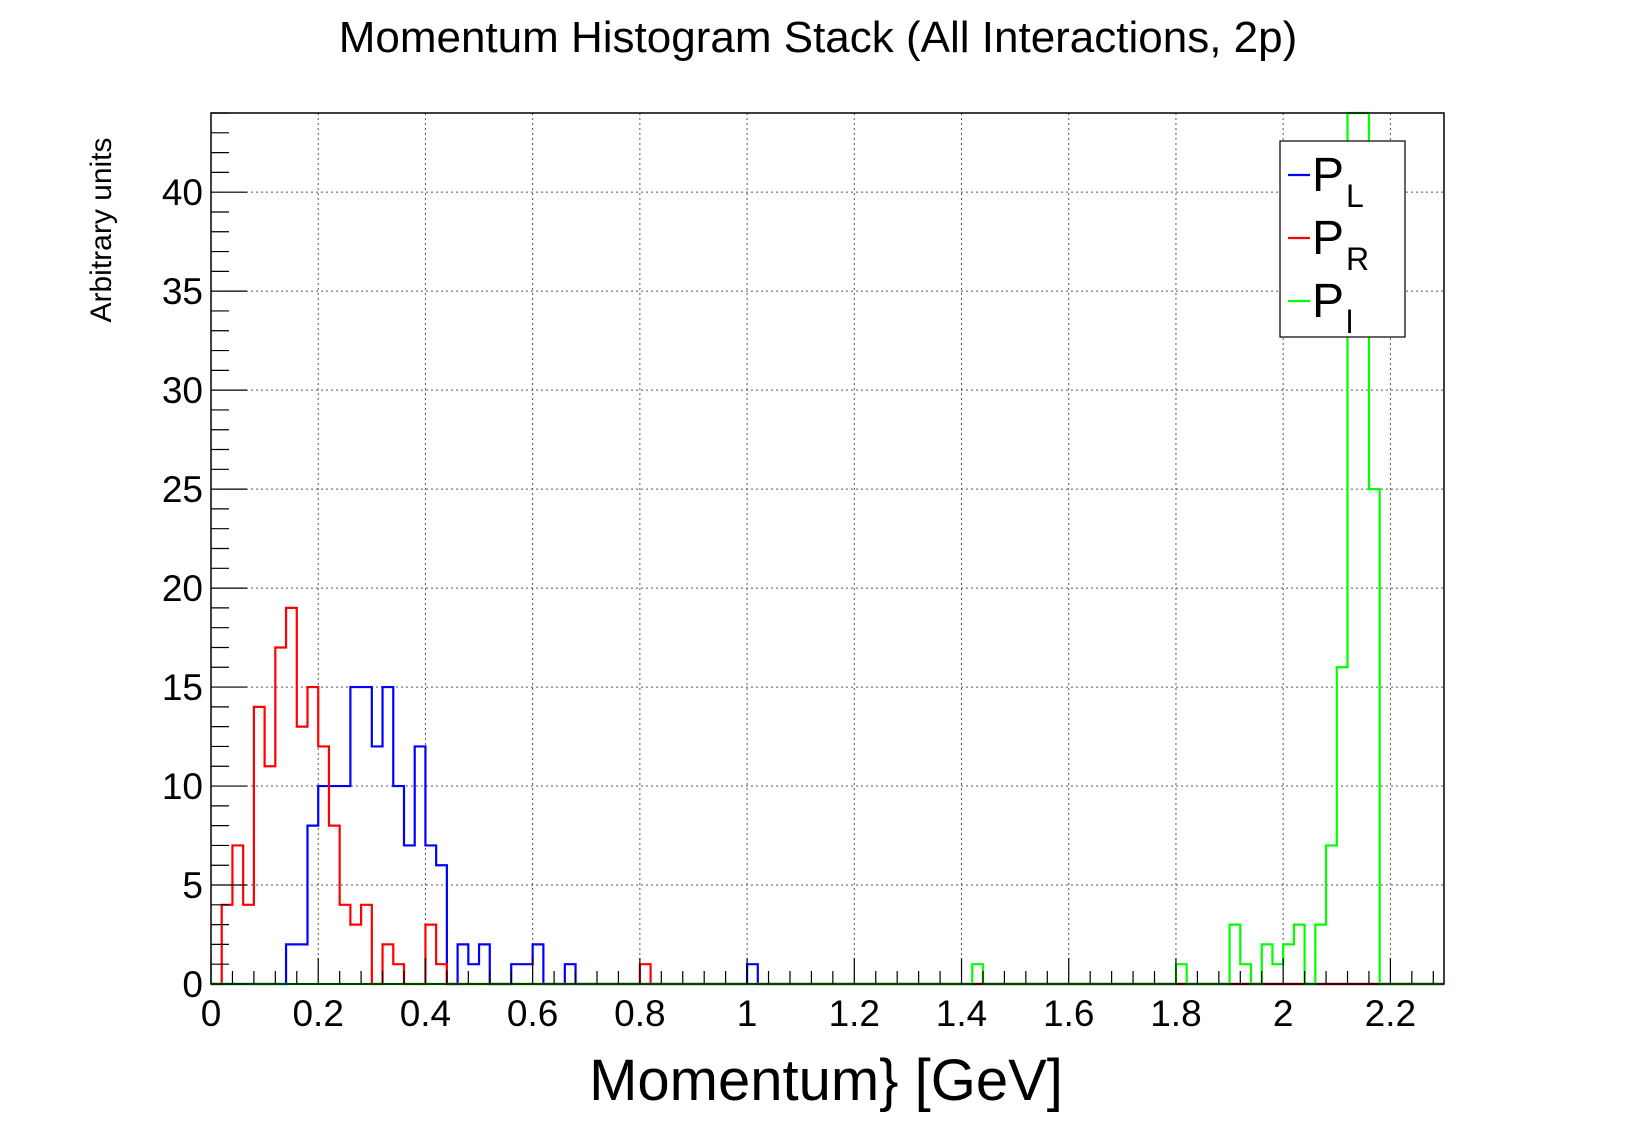  What do you see at coordinates (1355, 196) in the screenshot?
I see `legend-subscript-L: L` at bounding box center [1355, 196].